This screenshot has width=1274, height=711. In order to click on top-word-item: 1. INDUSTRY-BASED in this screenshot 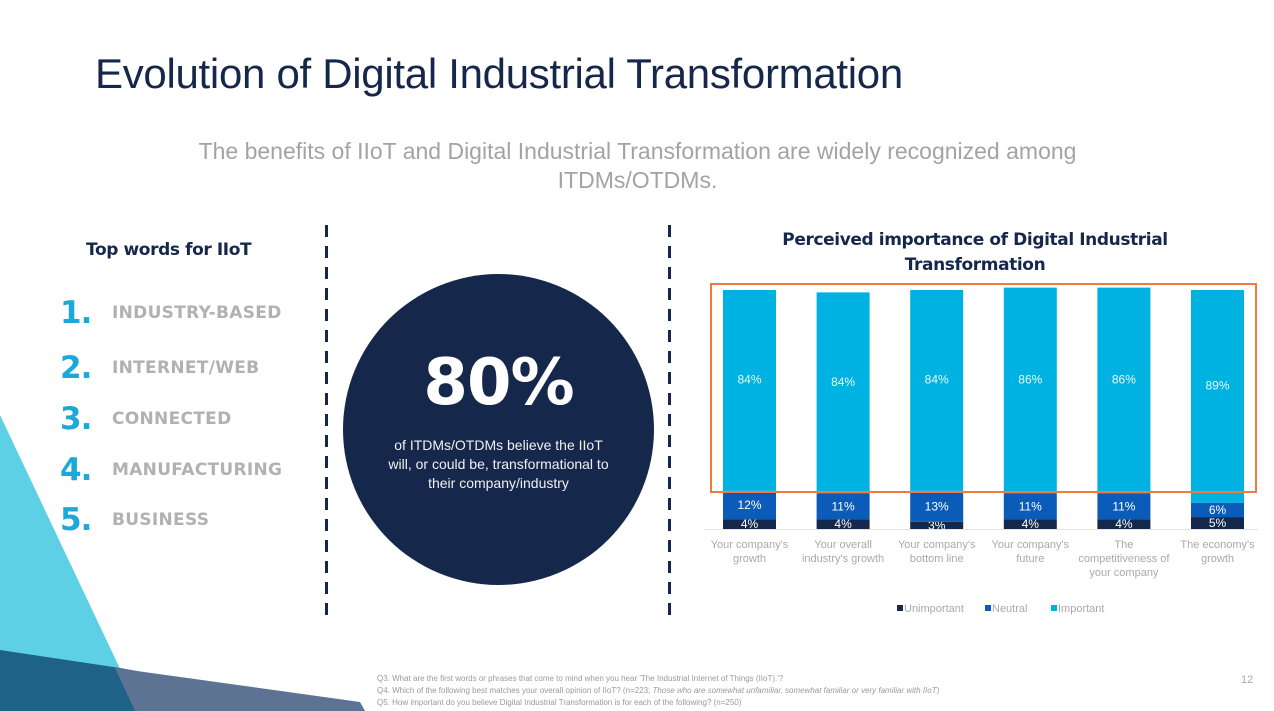, I will do `click(171, 313)`.